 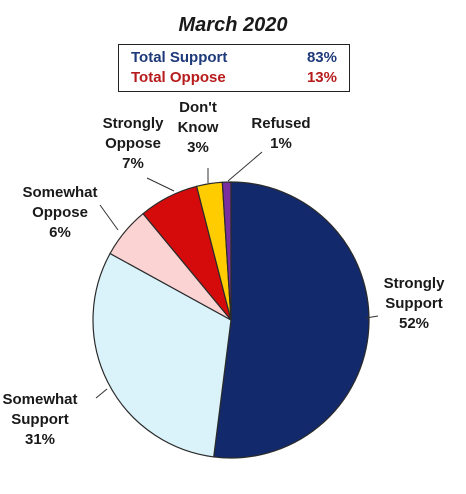 I want to click on total-oppose-value: 13%, so click(x=321, y=77).